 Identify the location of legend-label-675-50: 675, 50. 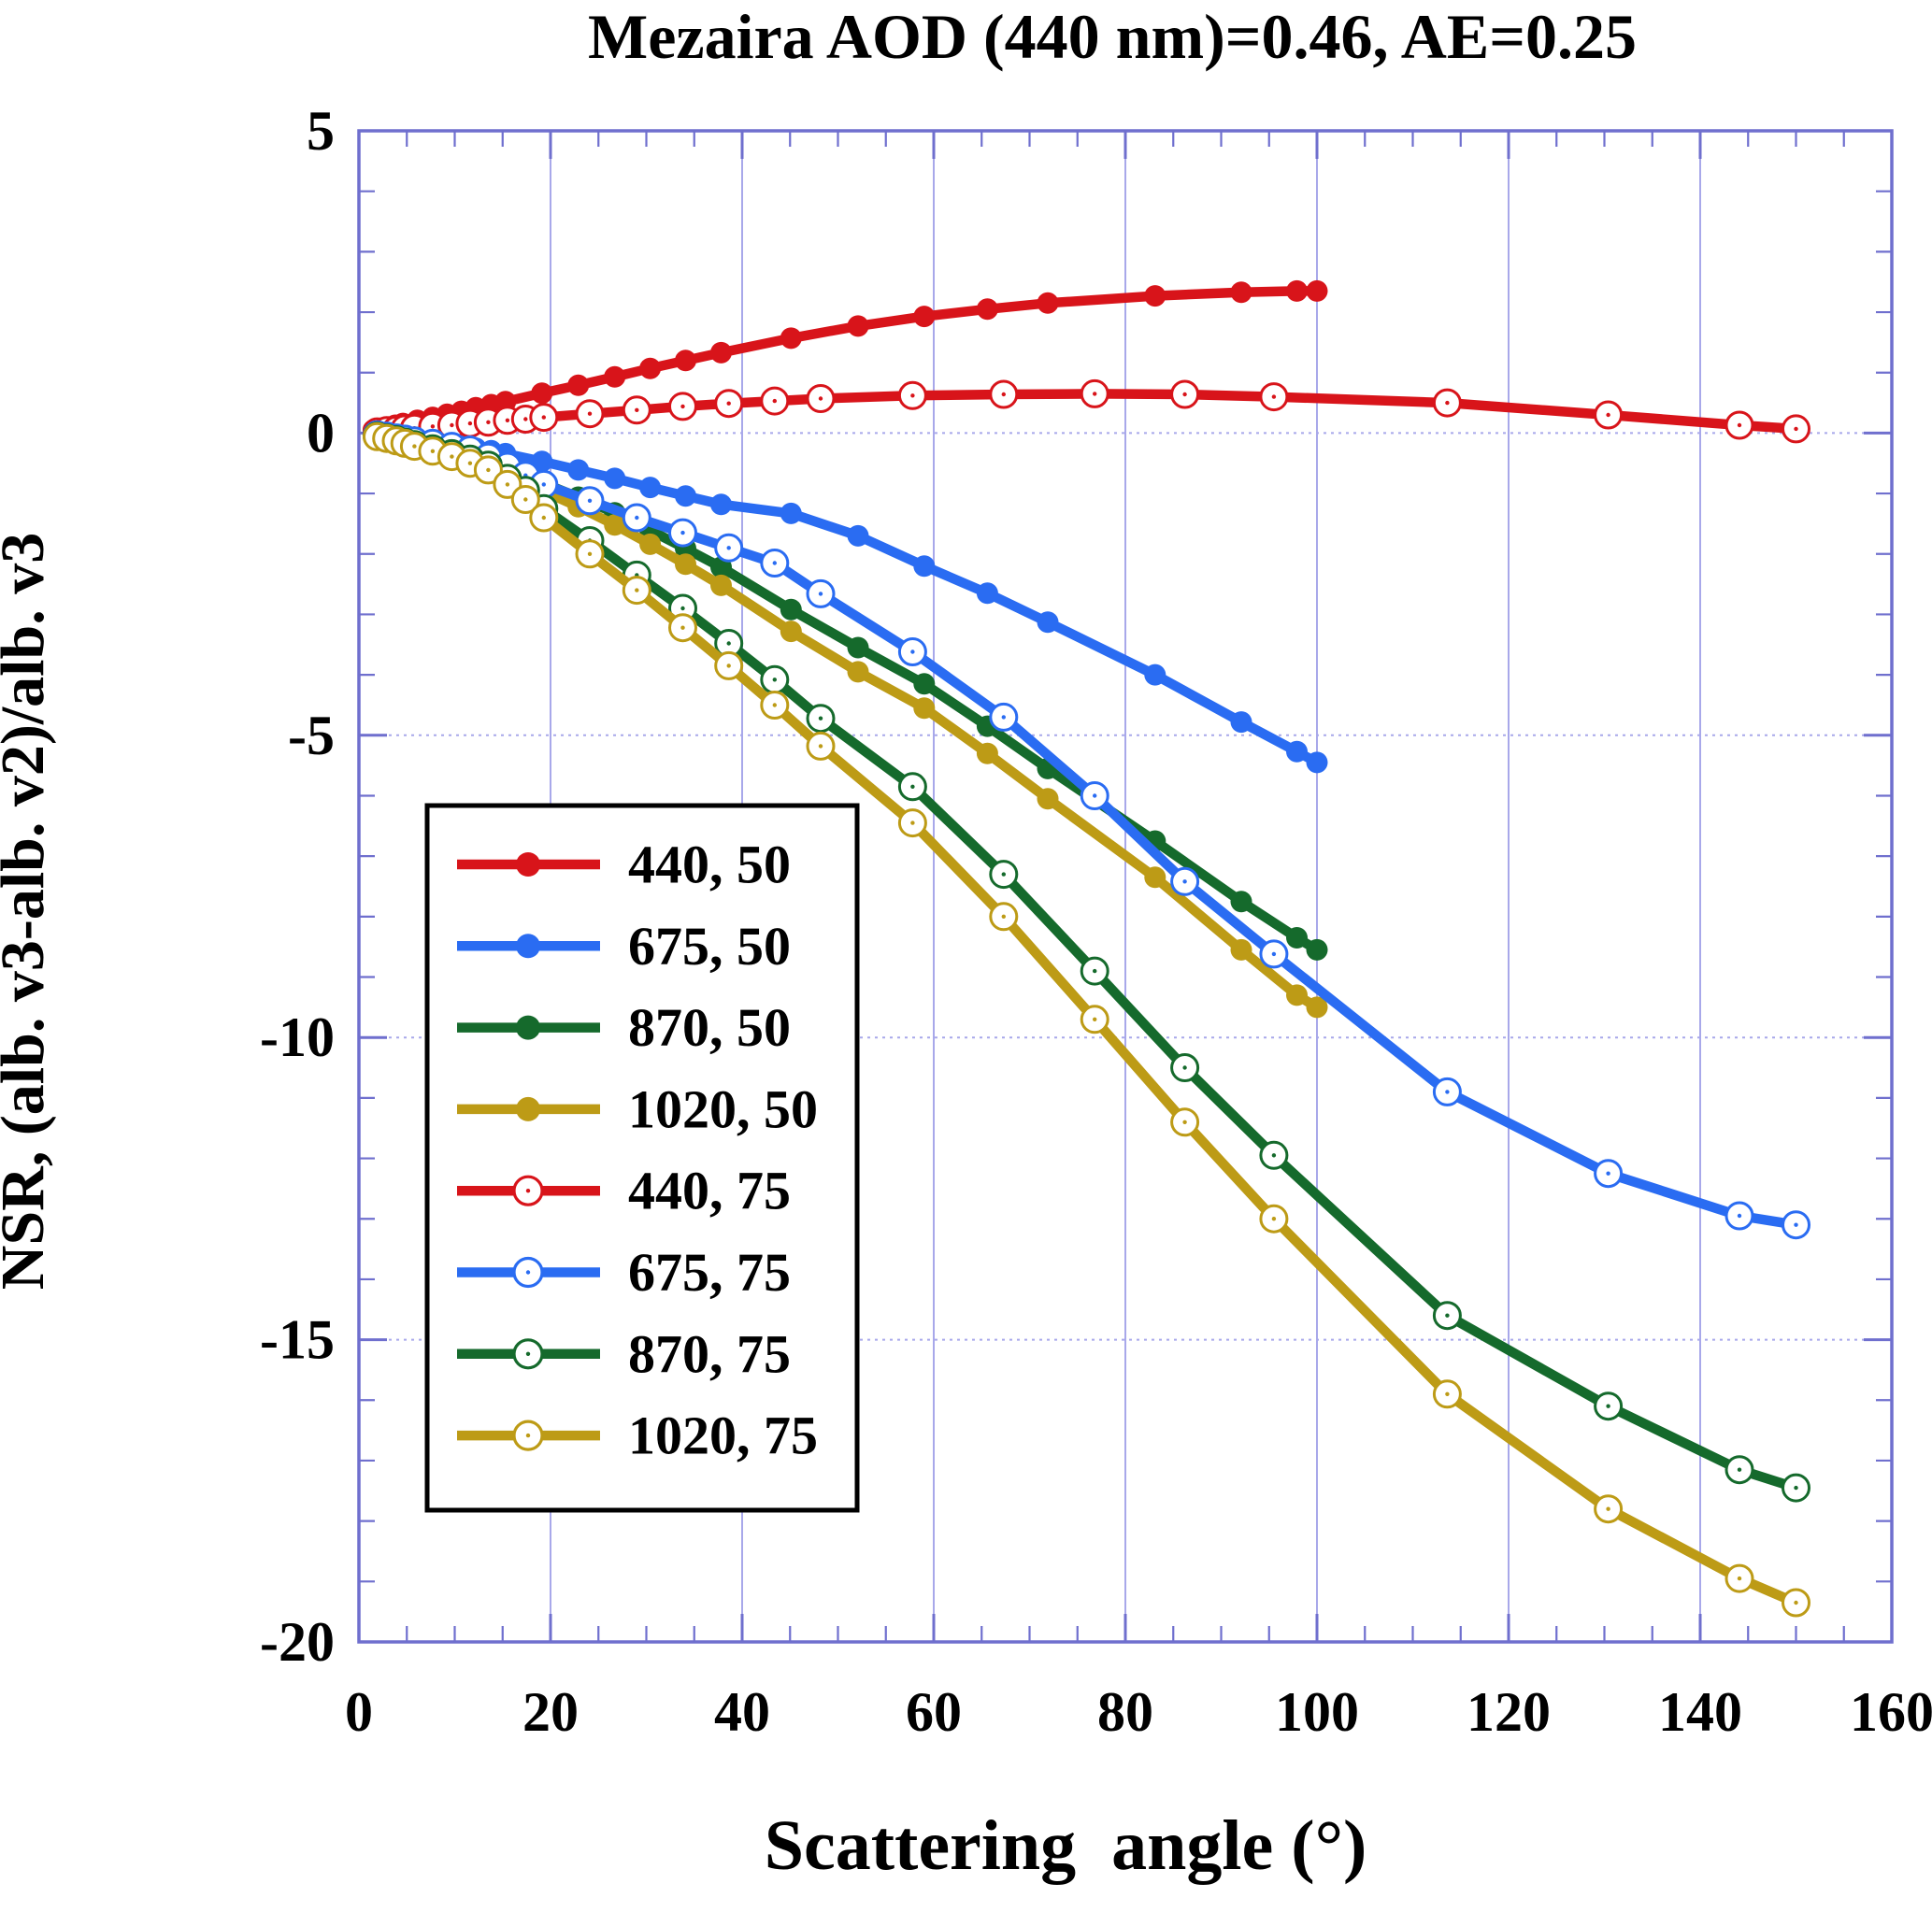
(709, 946).